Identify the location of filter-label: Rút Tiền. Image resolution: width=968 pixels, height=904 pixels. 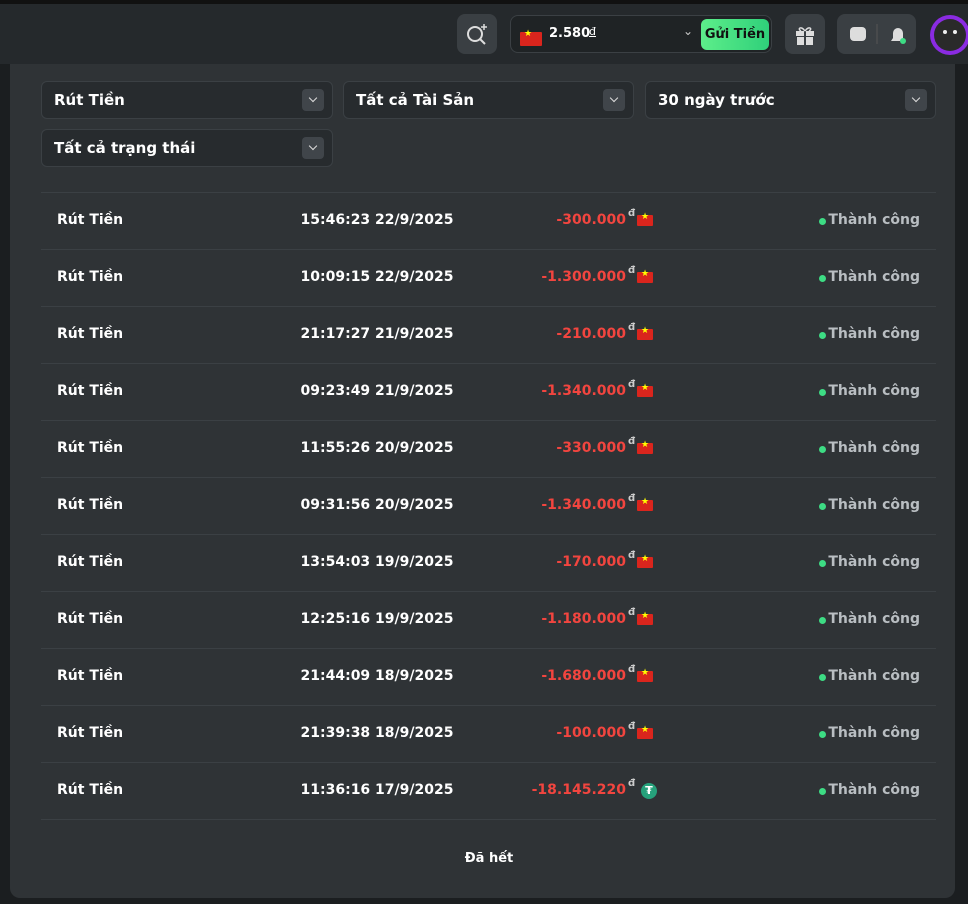
(89, 100).